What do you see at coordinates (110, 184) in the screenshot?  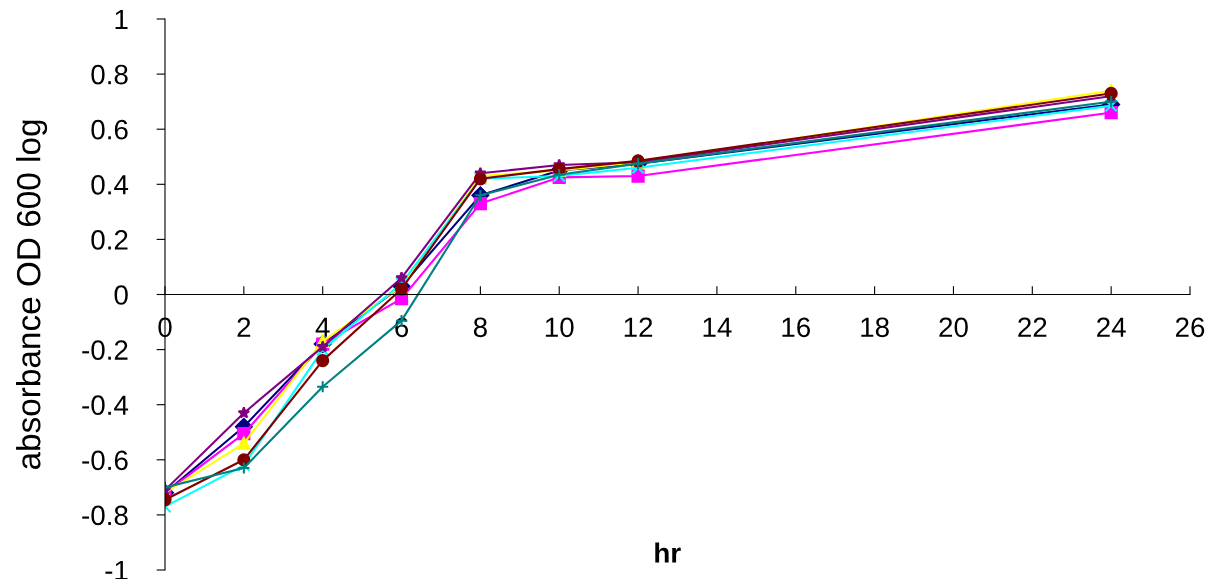 I see `y-tick-label: 0.4` at bounding box center [110, 184].